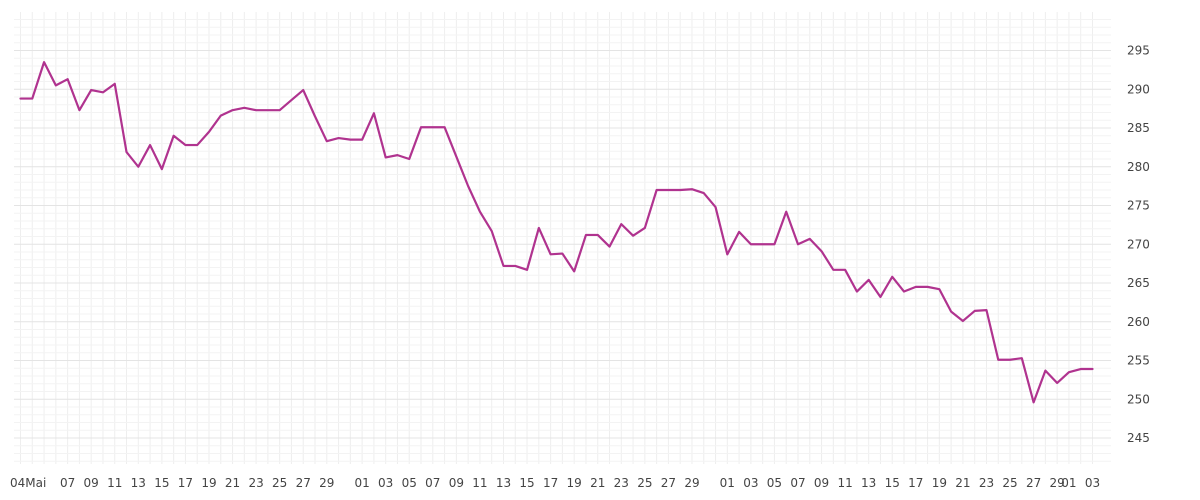 The width and height of the screenshot is (1200, 500). I want to click on y-tick-label: 250, so click(1138, 399).